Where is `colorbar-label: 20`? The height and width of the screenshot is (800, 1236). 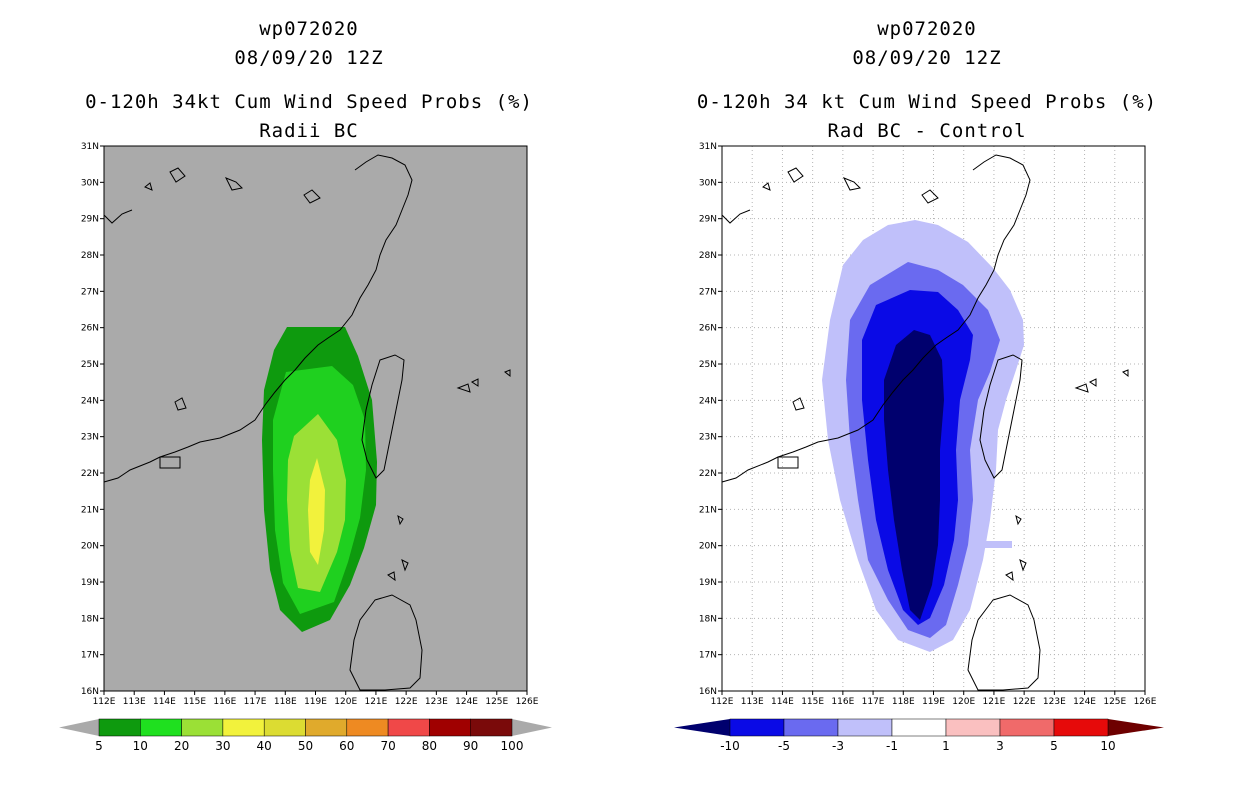
colorbar-label: 20 is located at coordinates (181, 746).